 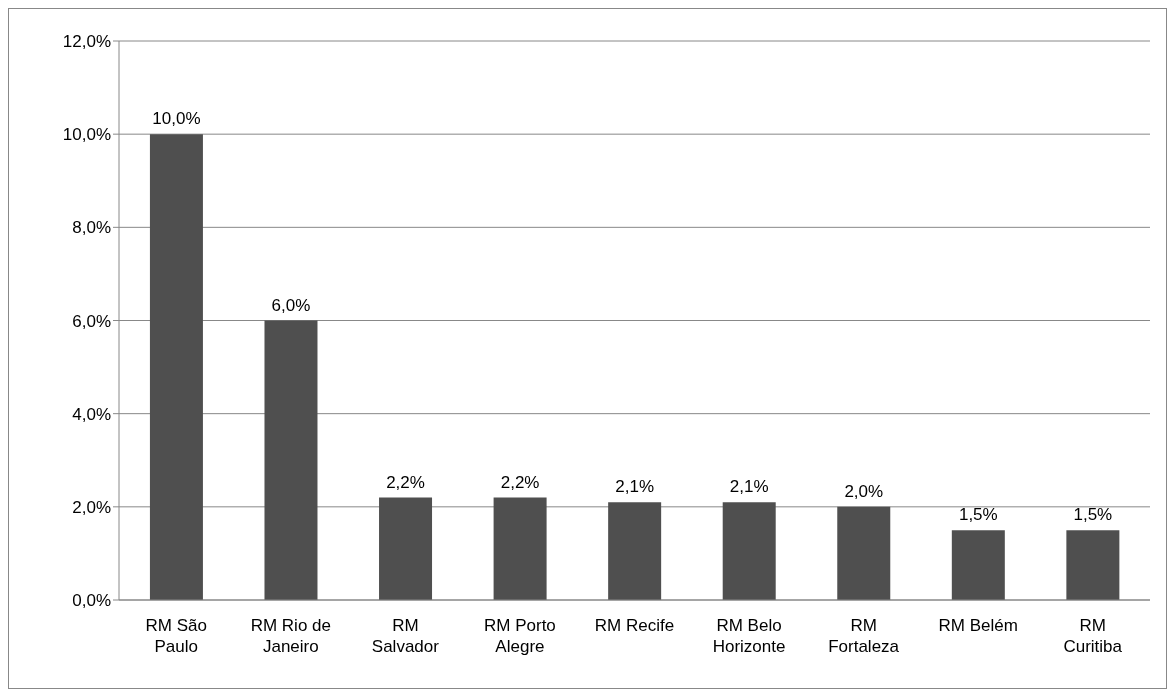 I want to click on x-tick-label: RM Fortaleza, so click(x=864, y=636).